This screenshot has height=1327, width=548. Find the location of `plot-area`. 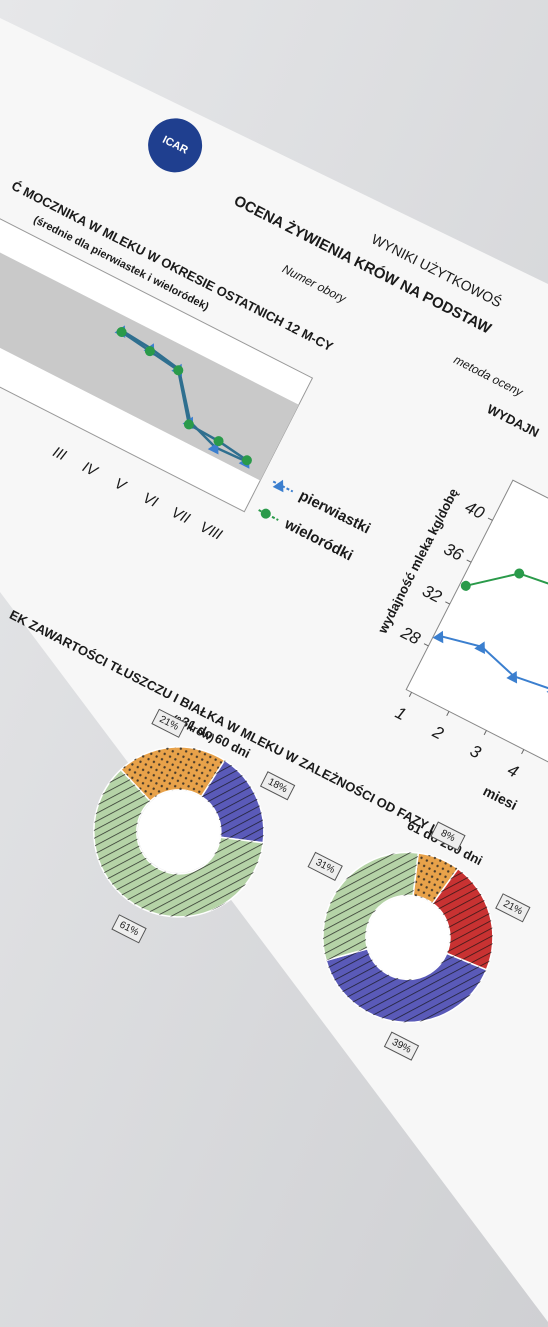

plot-area is located at coordinates (476, 644).